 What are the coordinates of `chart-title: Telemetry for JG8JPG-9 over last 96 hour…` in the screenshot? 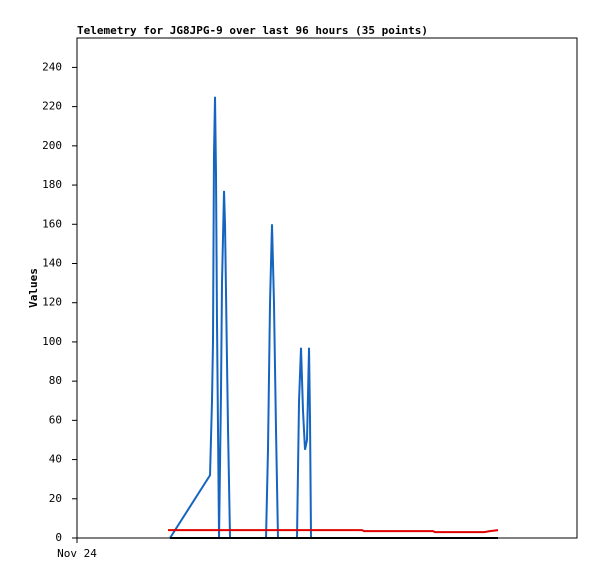 It's located at (252, 30).